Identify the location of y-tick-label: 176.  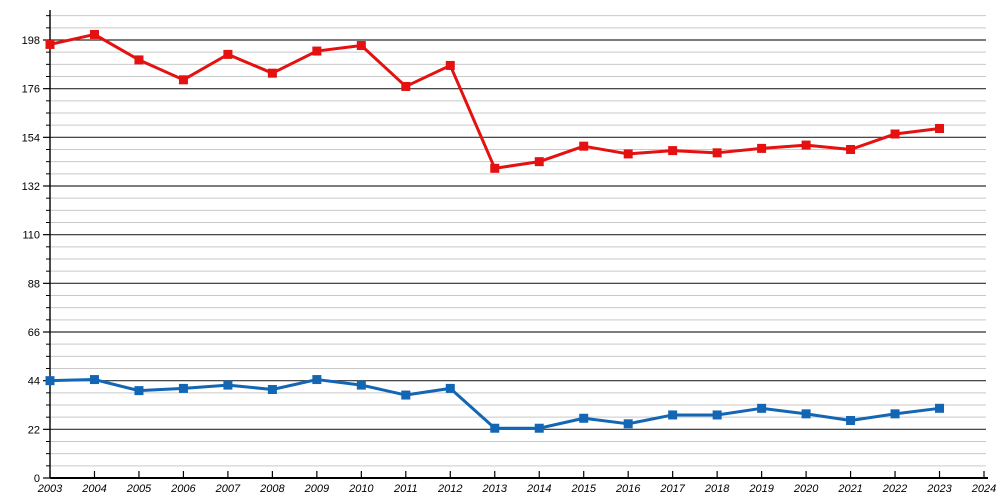
(31, 90).